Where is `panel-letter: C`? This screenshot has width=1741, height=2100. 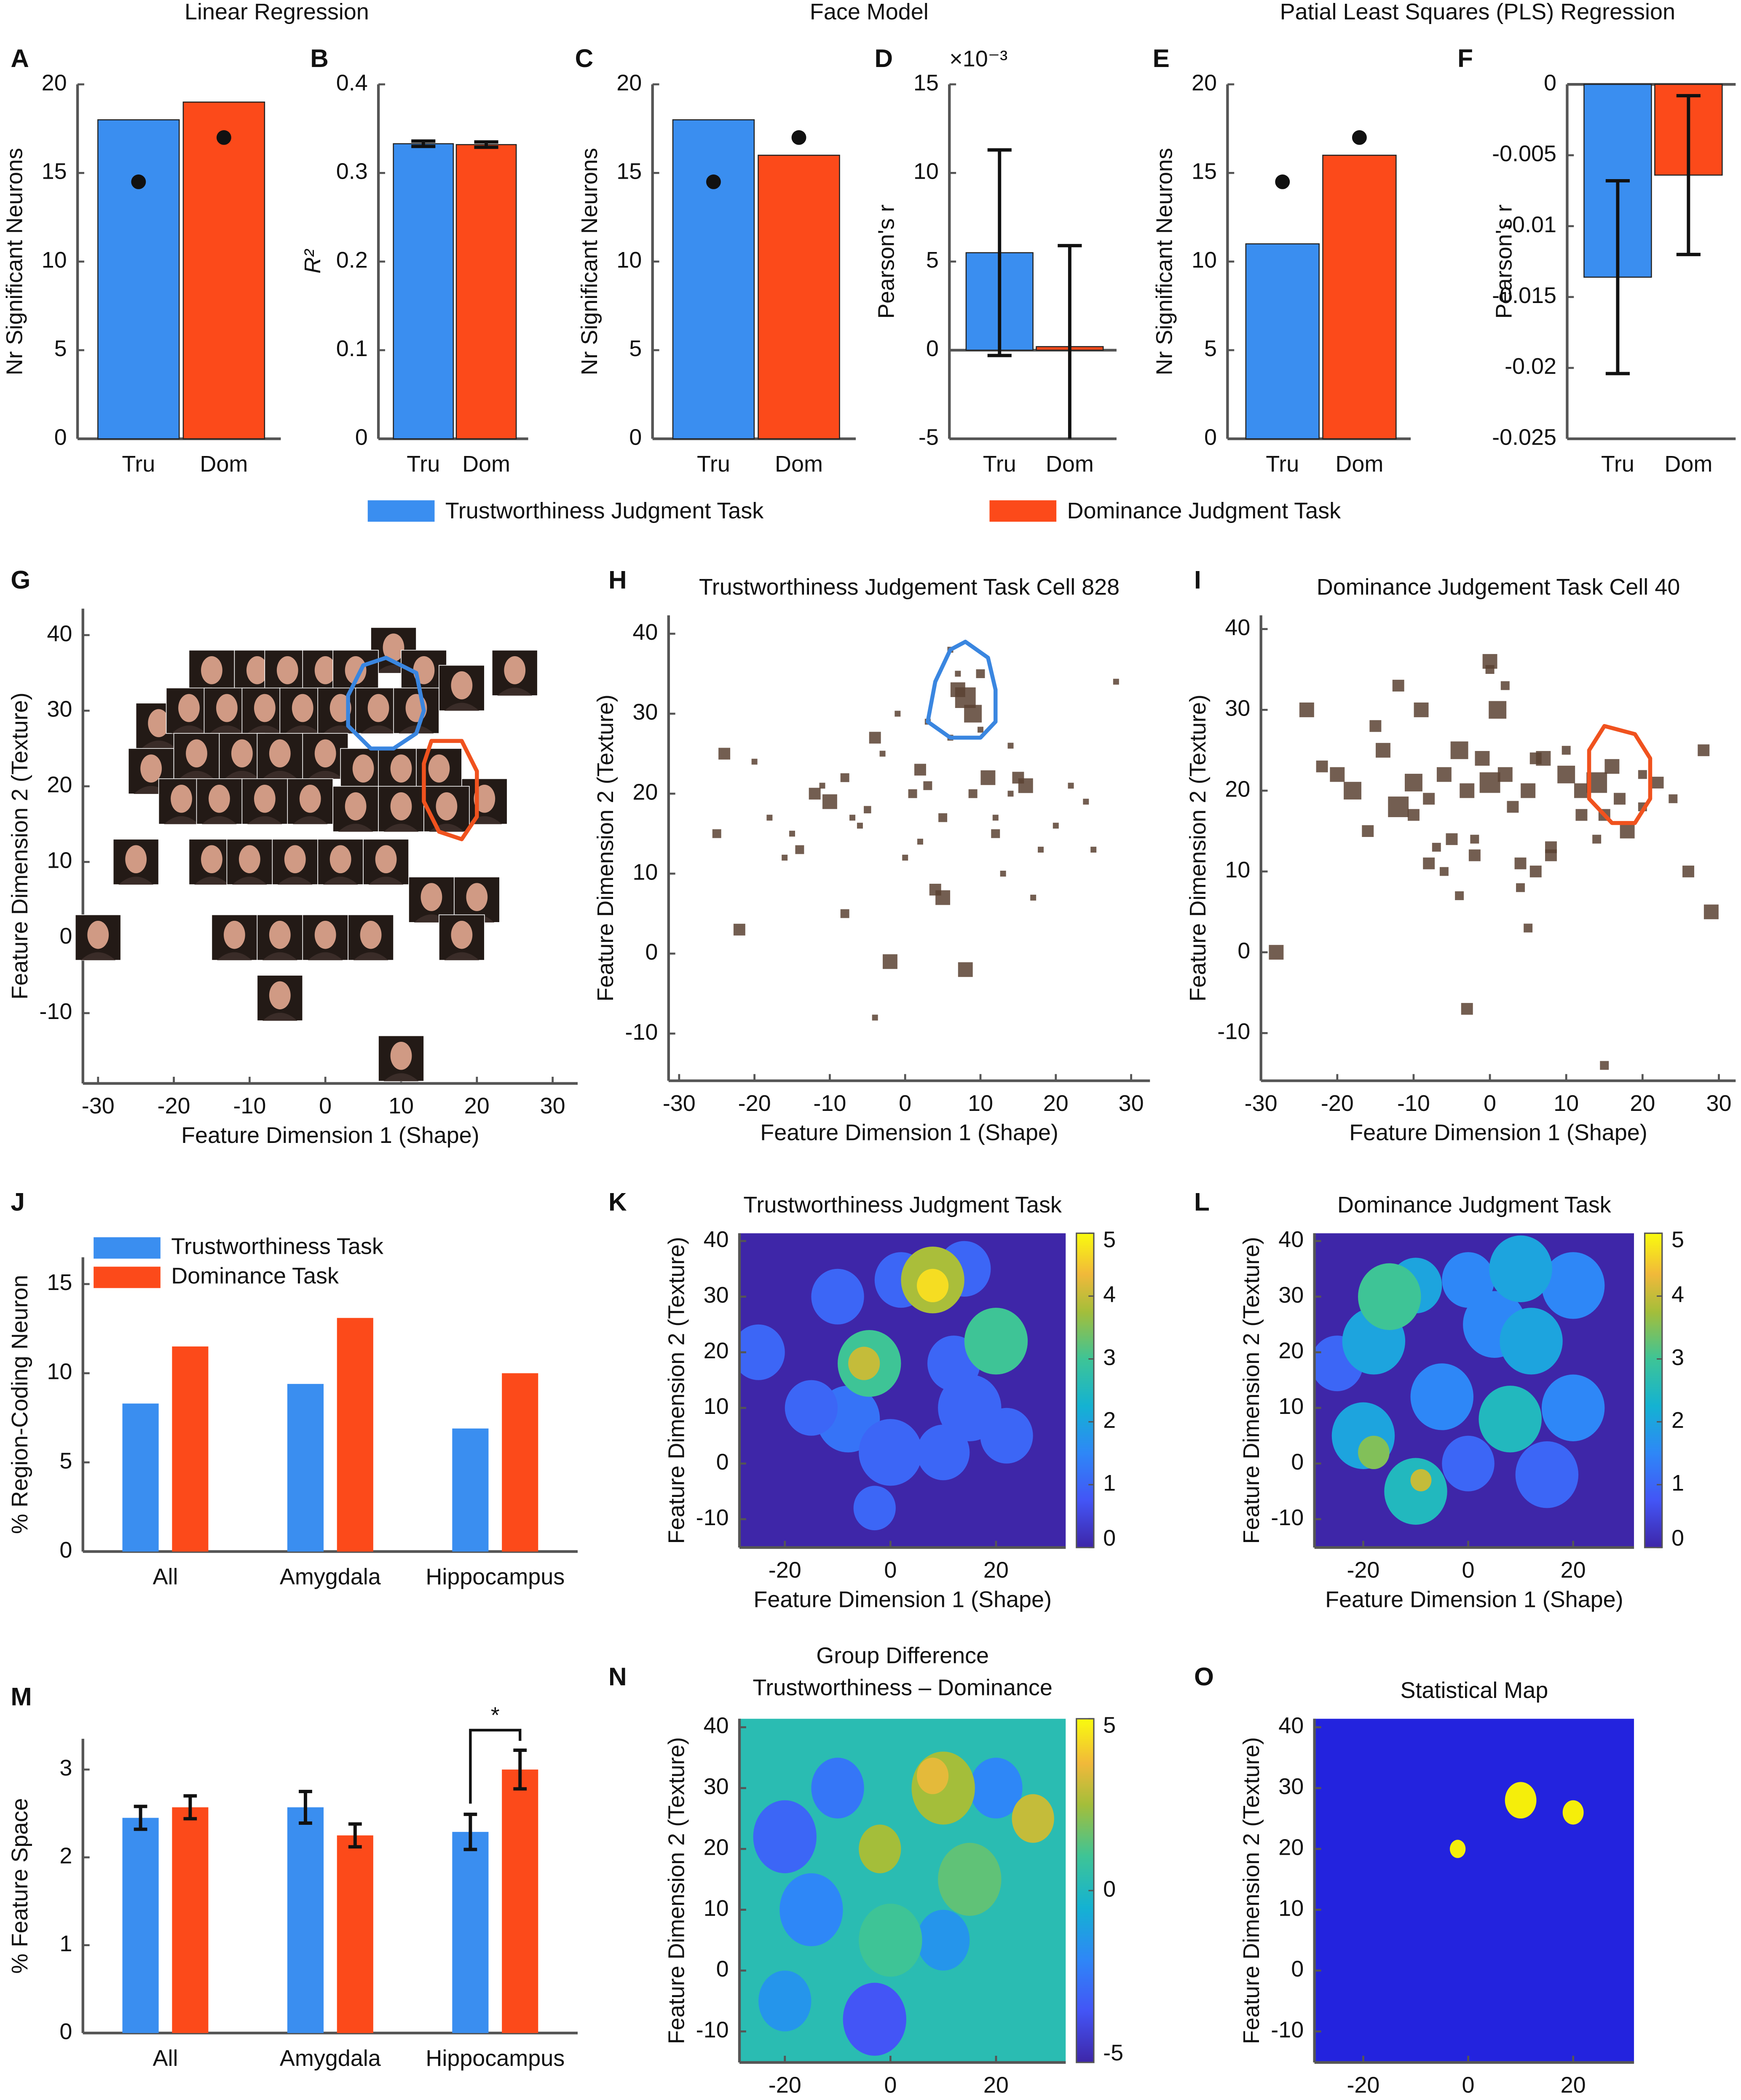 panel-letter: C is located at coordinates (584, 58).